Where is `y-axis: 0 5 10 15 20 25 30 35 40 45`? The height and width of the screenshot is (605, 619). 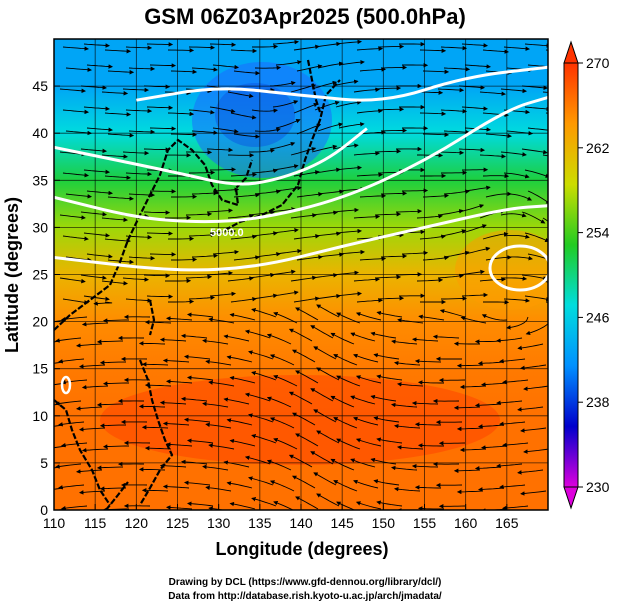
y-axis: 0 5 10 15 20 25 30 35 40 45 is located at coordinates (46, 298).